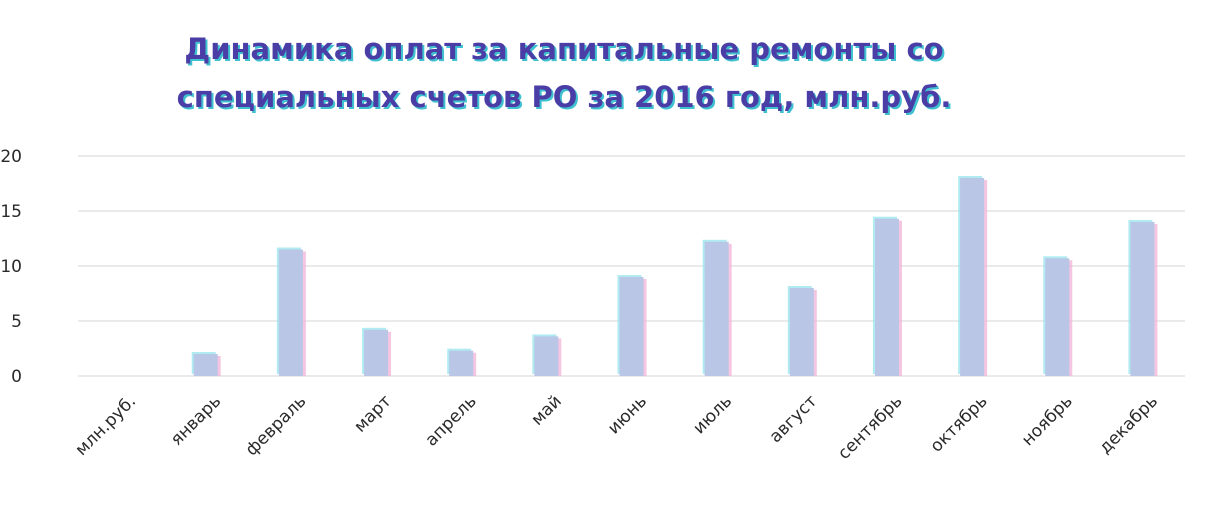 The height and width of the screenshot is (524, 1210). I want to click on y-tick-label-0: 0, so click(16, 377).